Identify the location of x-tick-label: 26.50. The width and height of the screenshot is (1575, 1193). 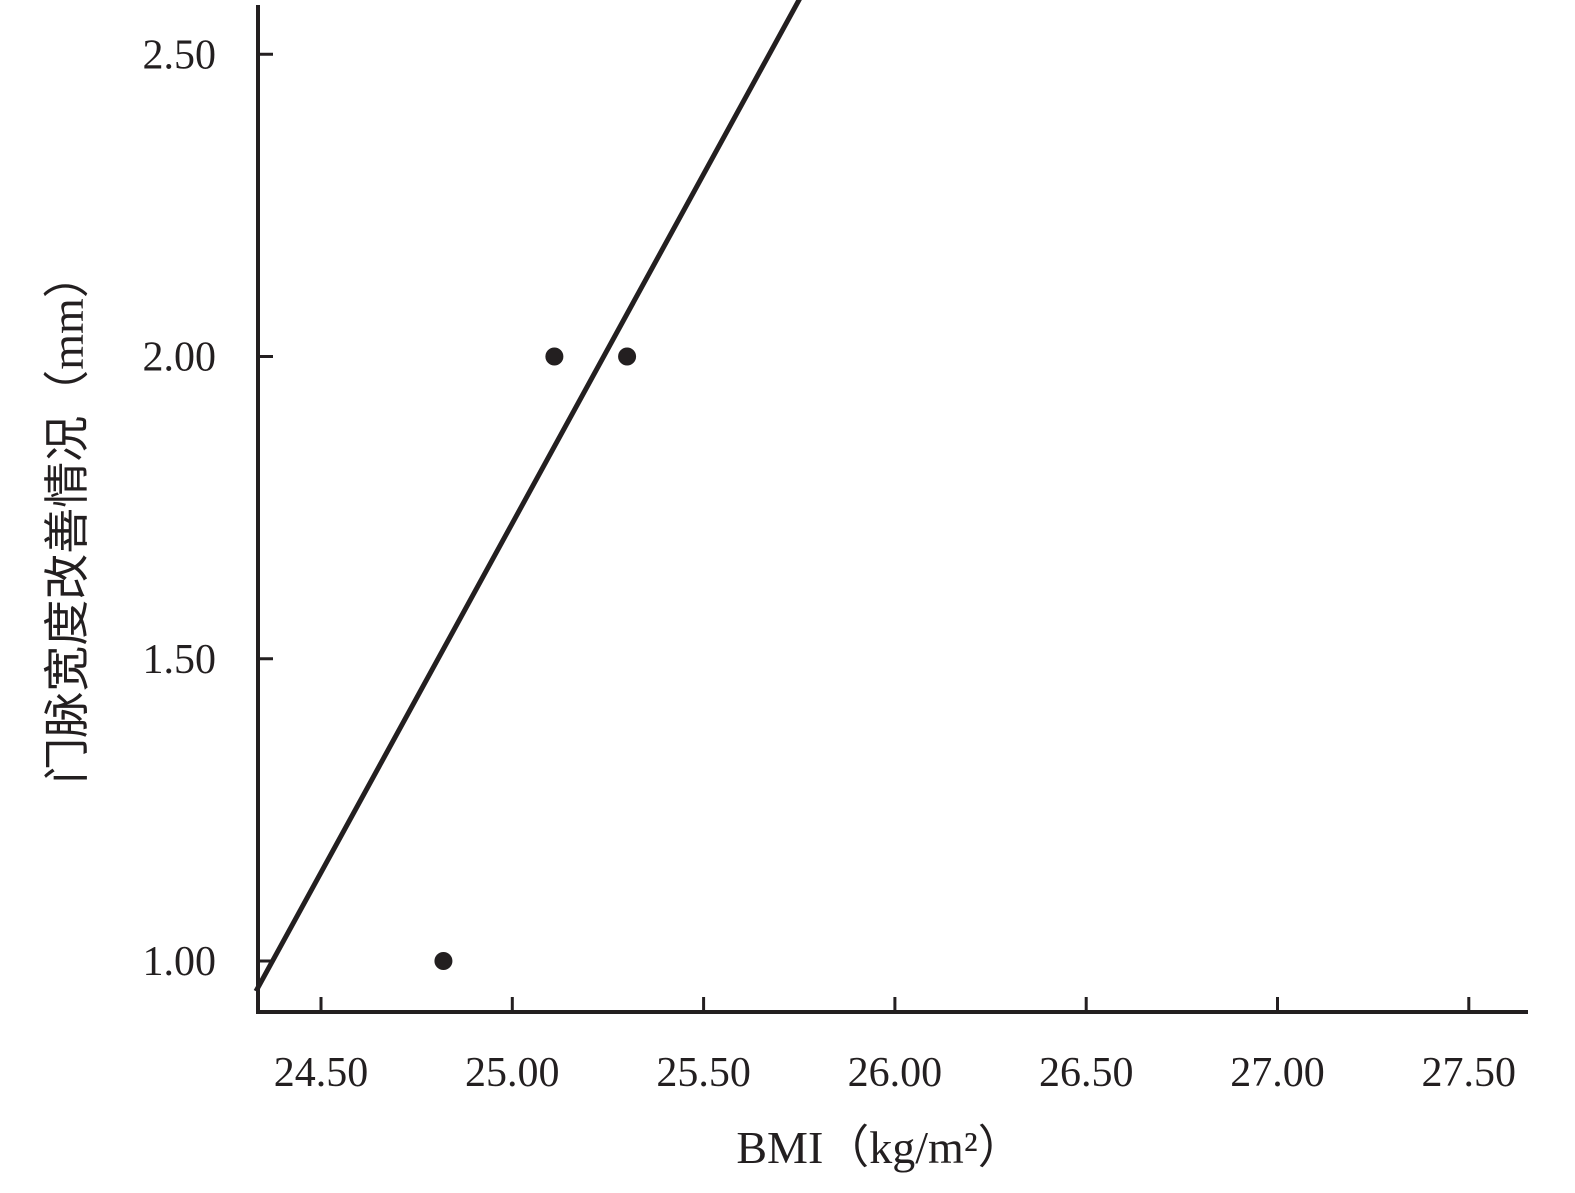
(1086, 1073).